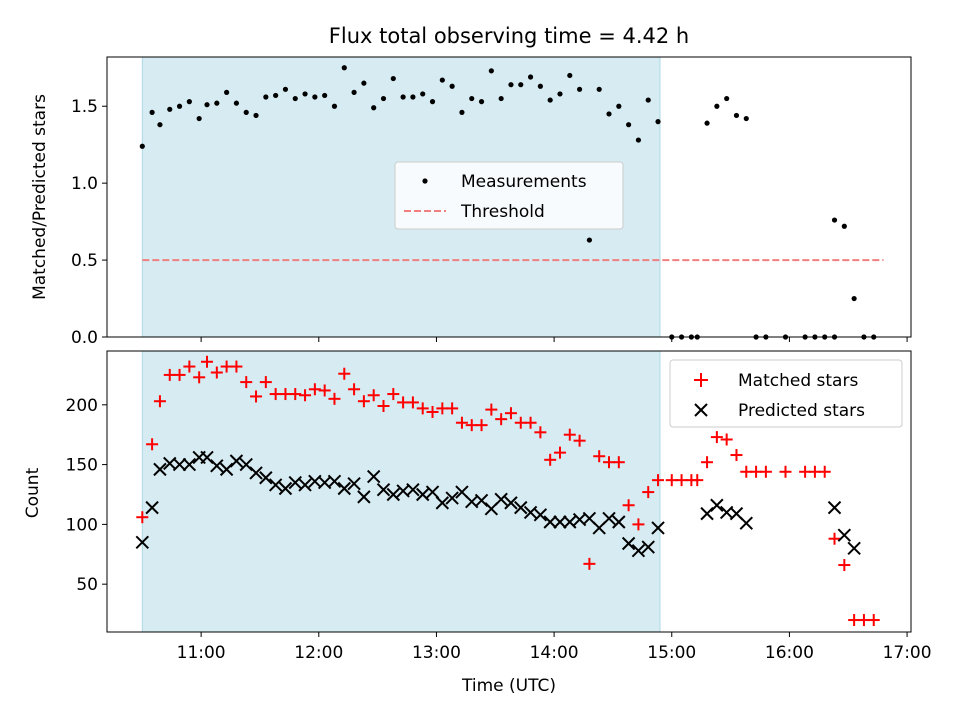  I want to click on legend-predicted-marker, so click(701, 410).